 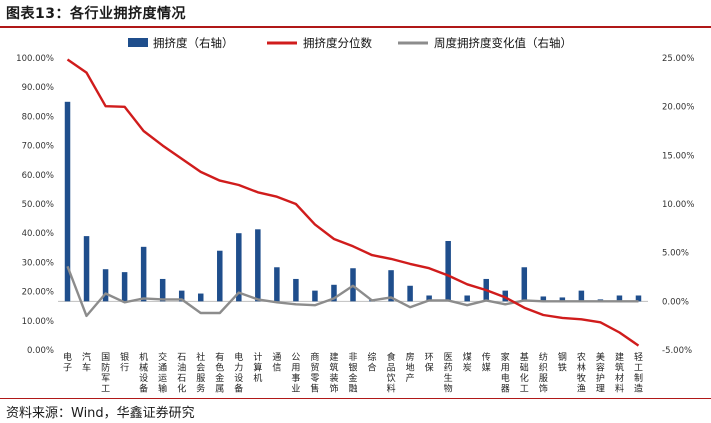 I want to click on bar-家用电器, so click(x=505, y=296).